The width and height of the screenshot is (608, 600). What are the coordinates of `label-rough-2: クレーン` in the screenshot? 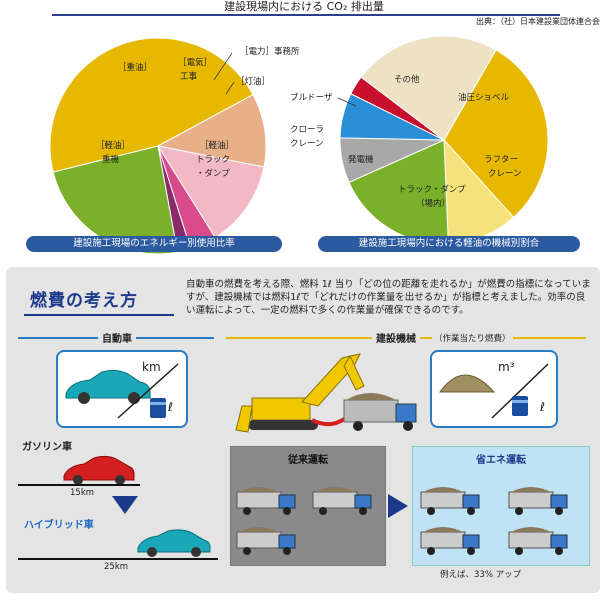 It's located at (505, 174).